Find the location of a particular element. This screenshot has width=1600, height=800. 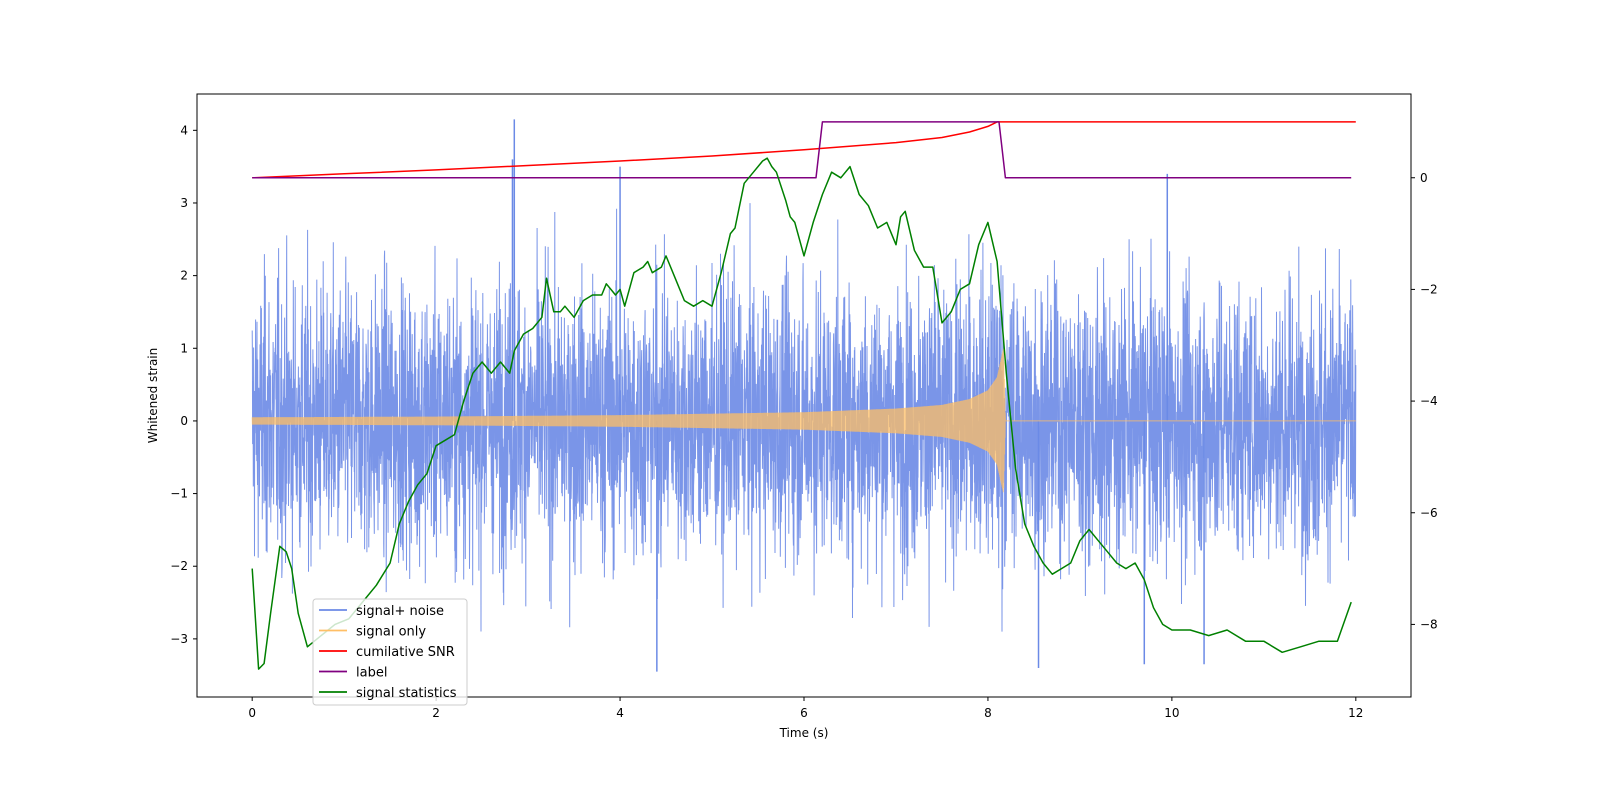

y-tick-label: 1 is located at coordinates (184, 348).